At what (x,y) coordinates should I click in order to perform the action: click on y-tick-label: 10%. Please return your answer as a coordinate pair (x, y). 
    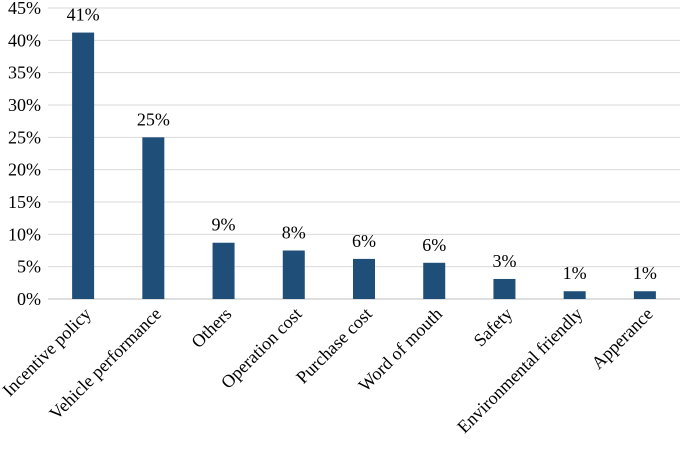
    Looking at the image, I should click on (24, 234).